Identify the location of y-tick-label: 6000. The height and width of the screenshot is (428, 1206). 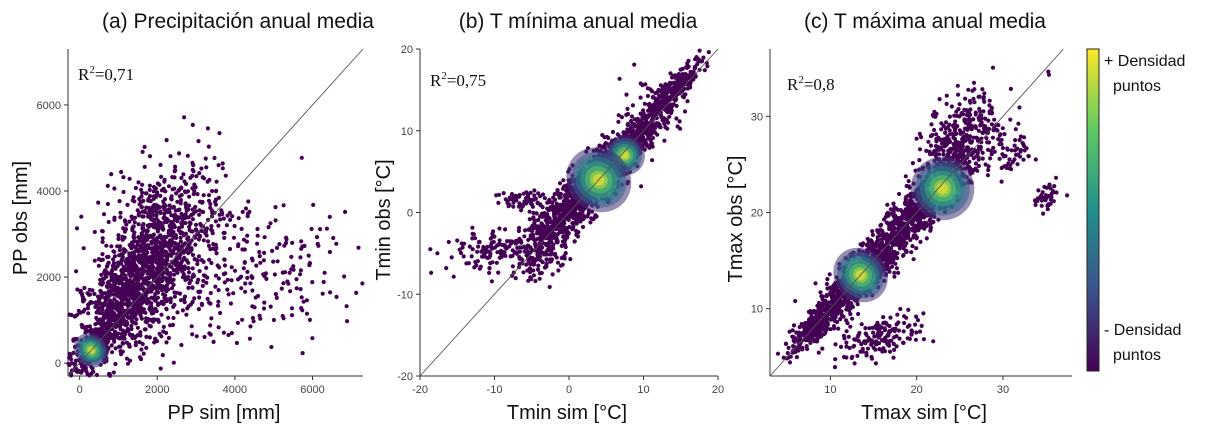
(49, 106).